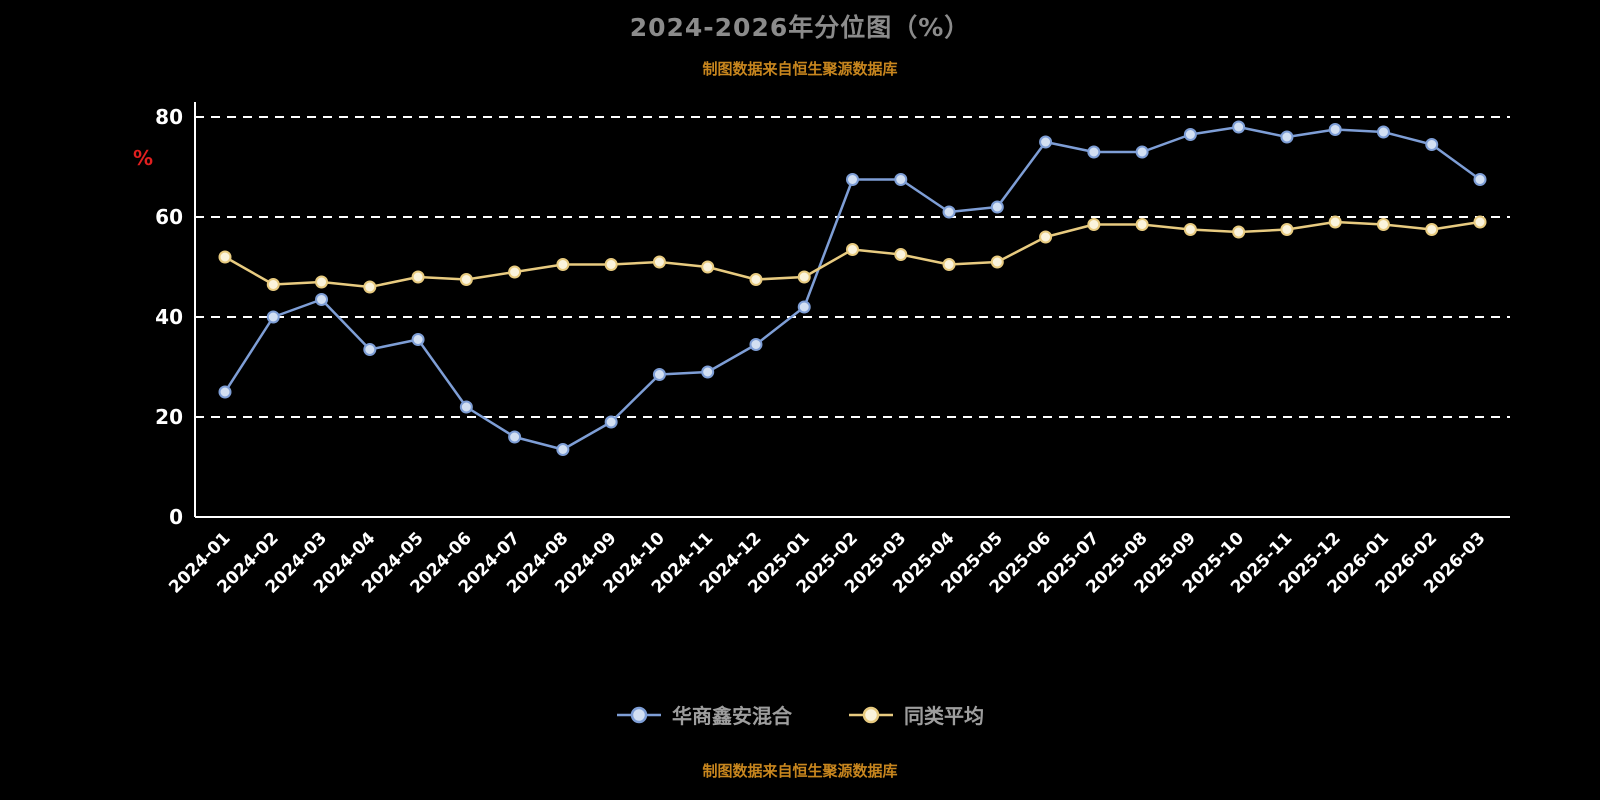  I want to click on y-tick-label: 0, so click(176, 517).